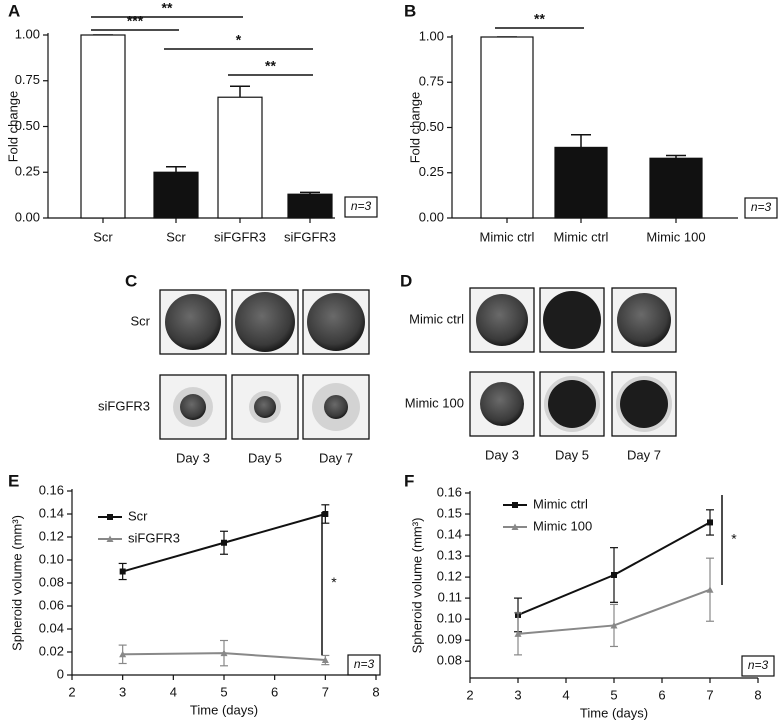 This screenshot has width=778, height=726. Describe the element at coordinates (27, 33) in the screenshot. I see `y-tick-label: 1.00` at that location.